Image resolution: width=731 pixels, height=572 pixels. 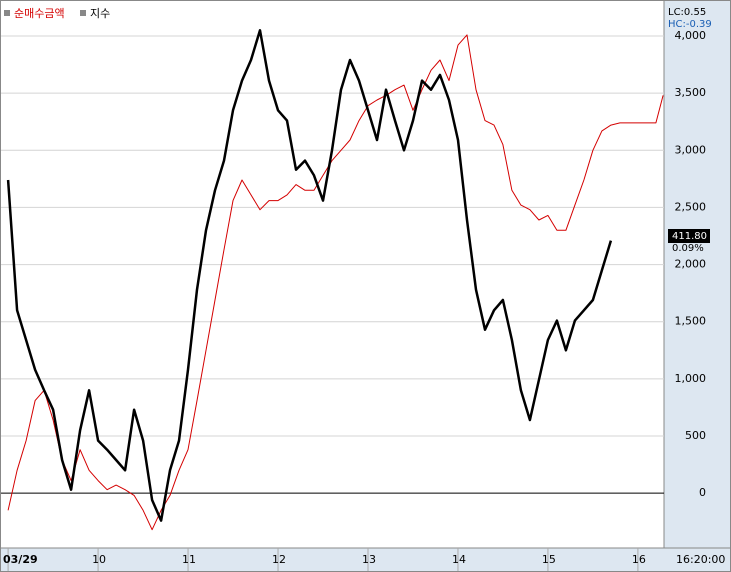 I want to click on x-tick-label: 14, so click(x=459, y=559).